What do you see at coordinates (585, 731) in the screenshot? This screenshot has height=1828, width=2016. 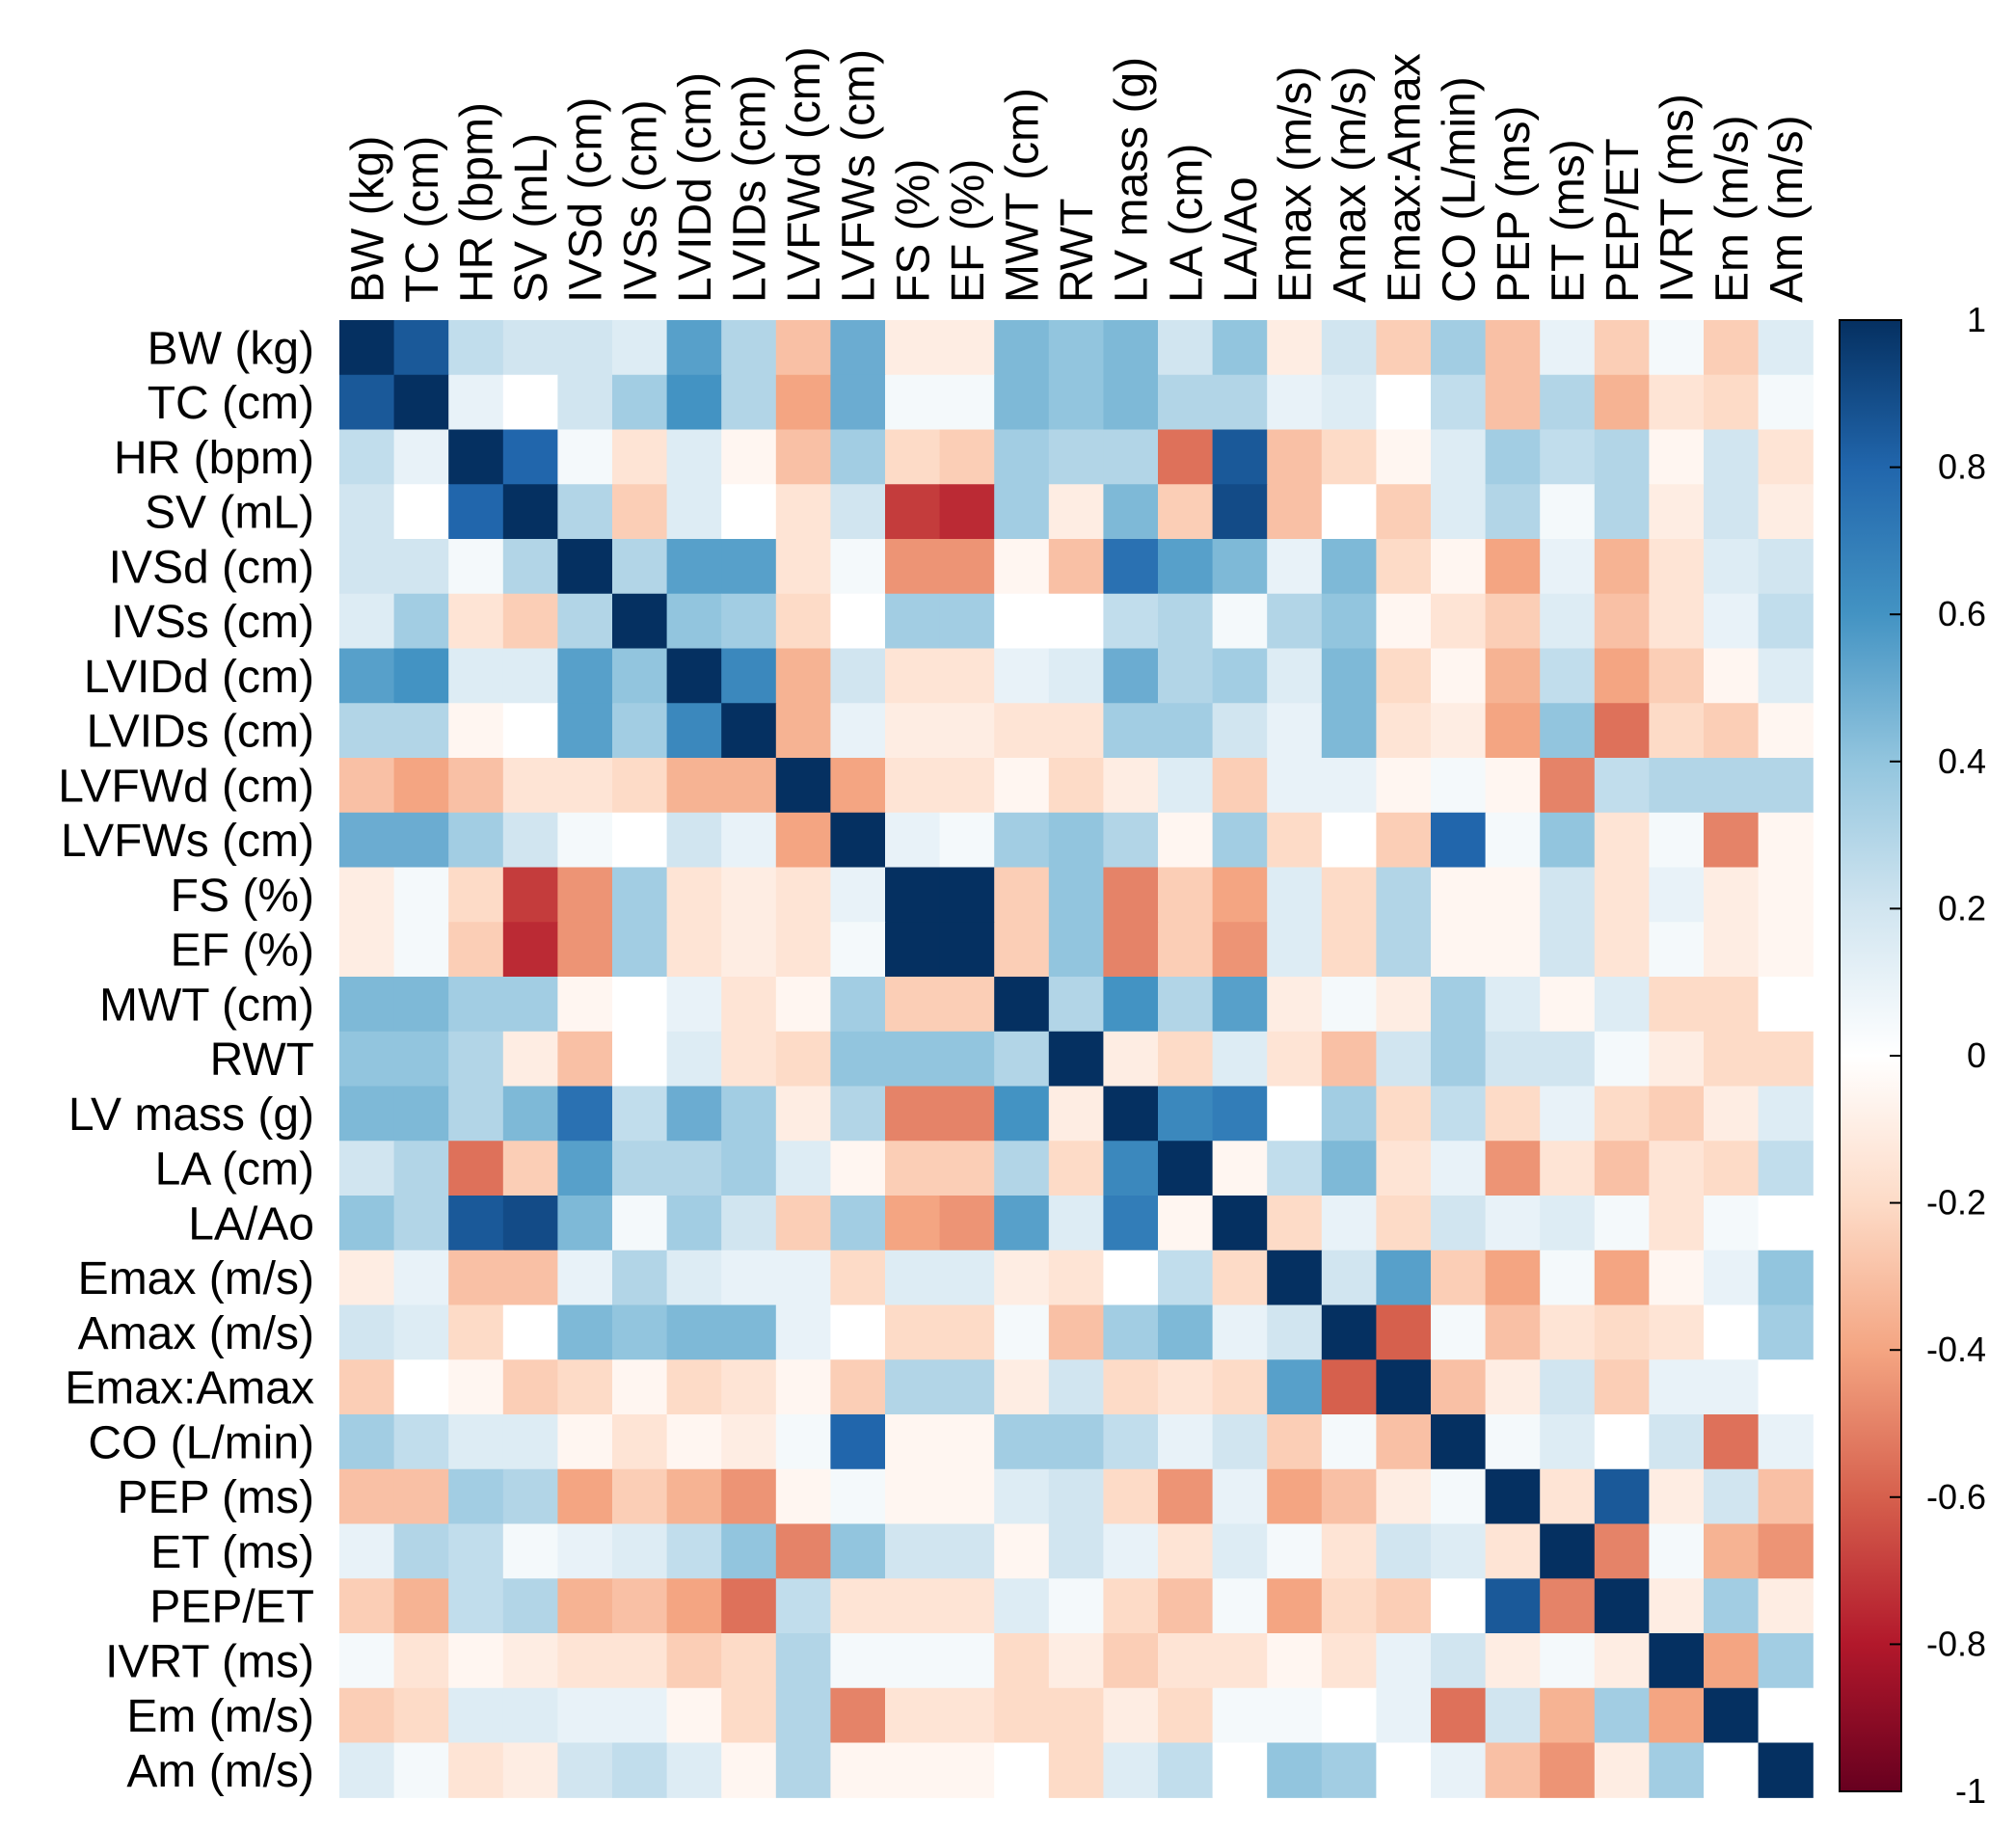 I see `cell-lvids-cm-x-ivsd-cm` at bounding box center [585, 731].